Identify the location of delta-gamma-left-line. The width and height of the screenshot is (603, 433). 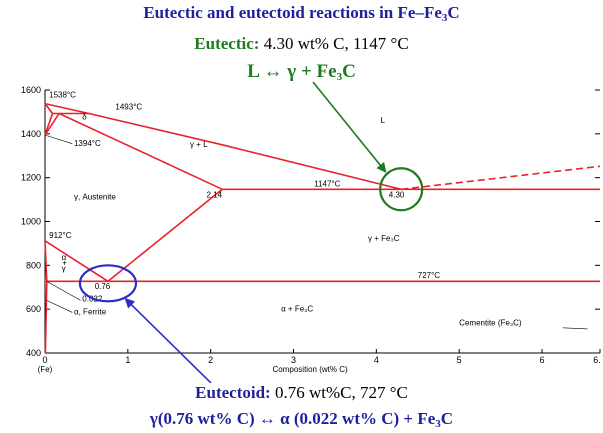
(49, 124).